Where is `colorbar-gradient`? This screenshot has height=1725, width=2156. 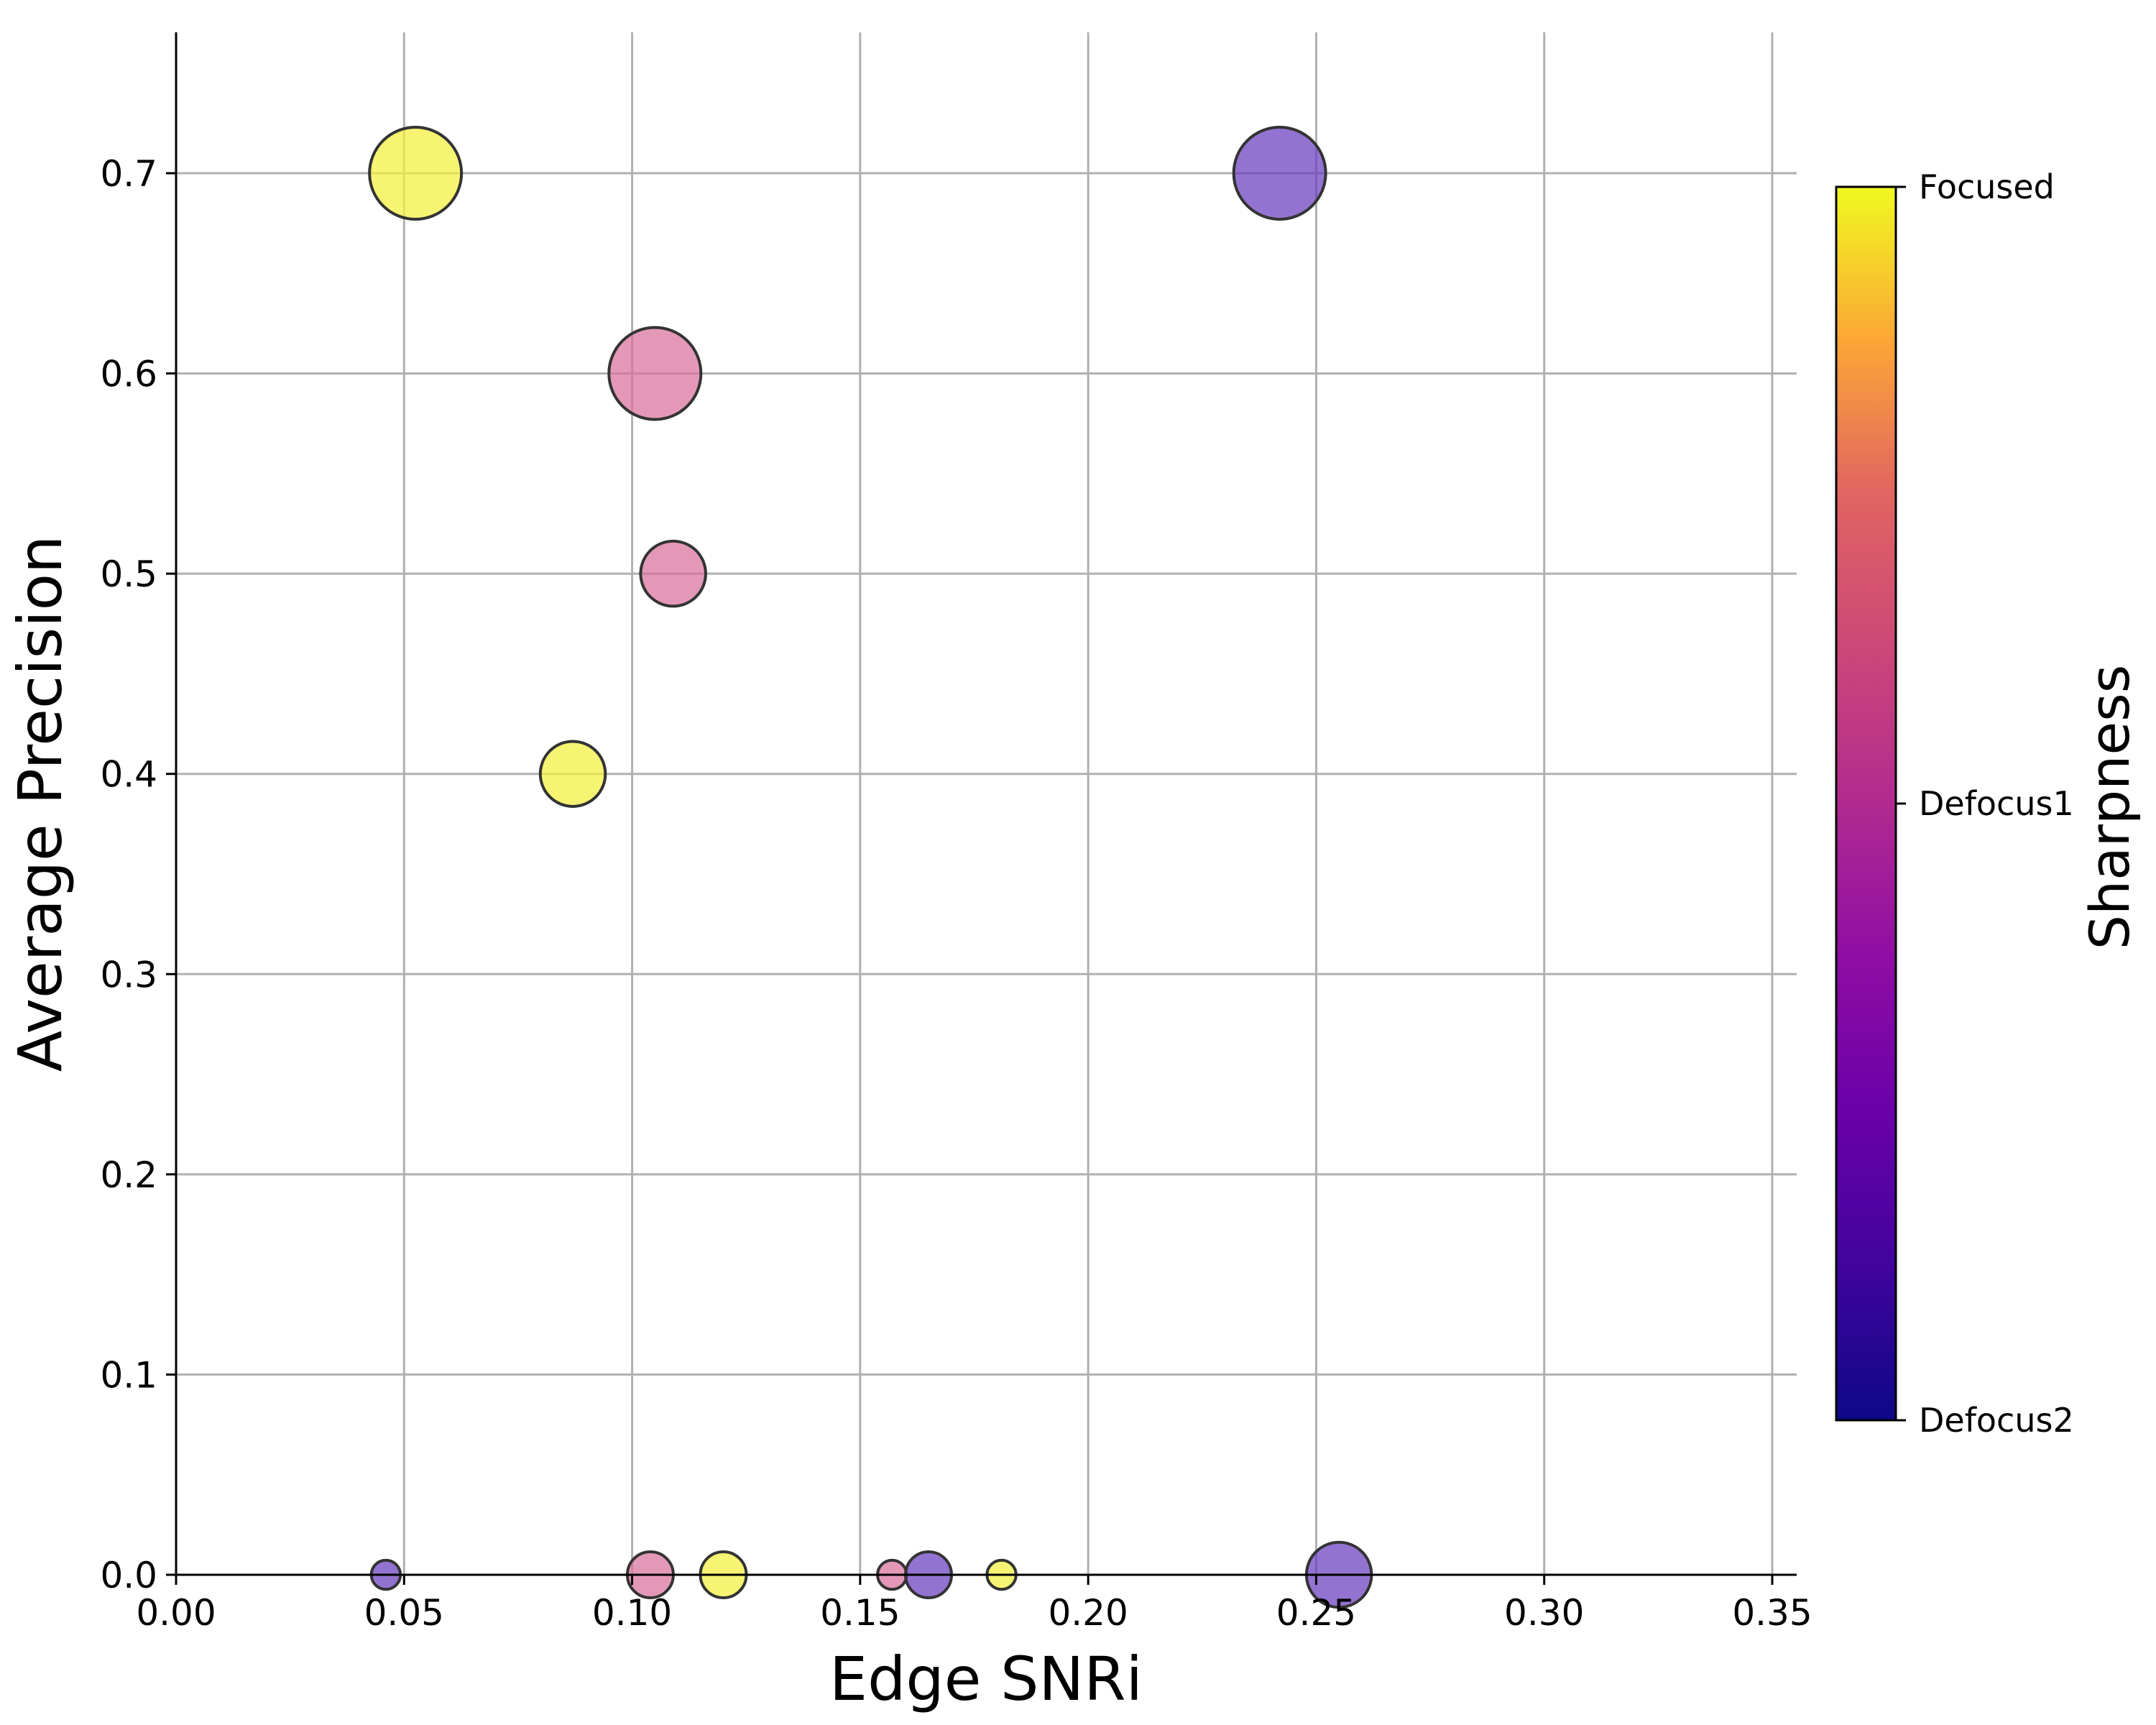
colorbar-gradient is located at coordinates (1866, 803).